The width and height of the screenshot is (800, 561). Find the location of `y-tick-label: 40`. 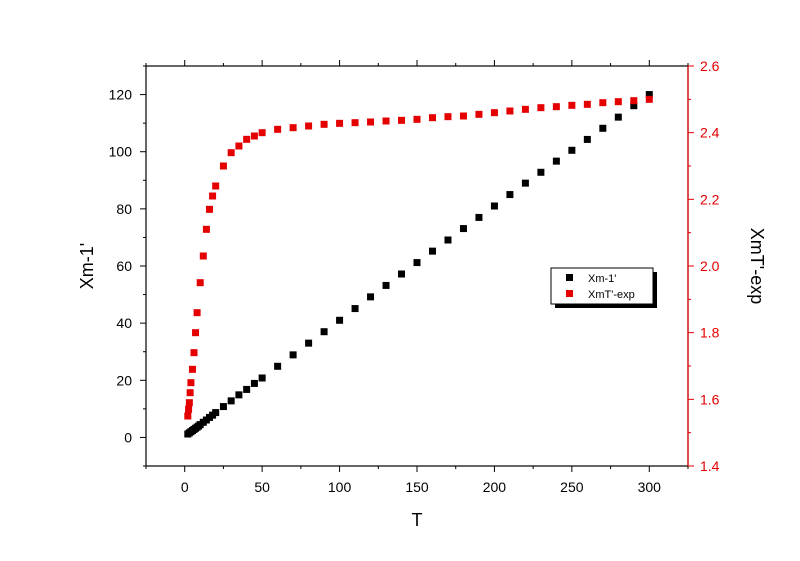

y-tick-label: 40 is located at coordinates (124, 323).